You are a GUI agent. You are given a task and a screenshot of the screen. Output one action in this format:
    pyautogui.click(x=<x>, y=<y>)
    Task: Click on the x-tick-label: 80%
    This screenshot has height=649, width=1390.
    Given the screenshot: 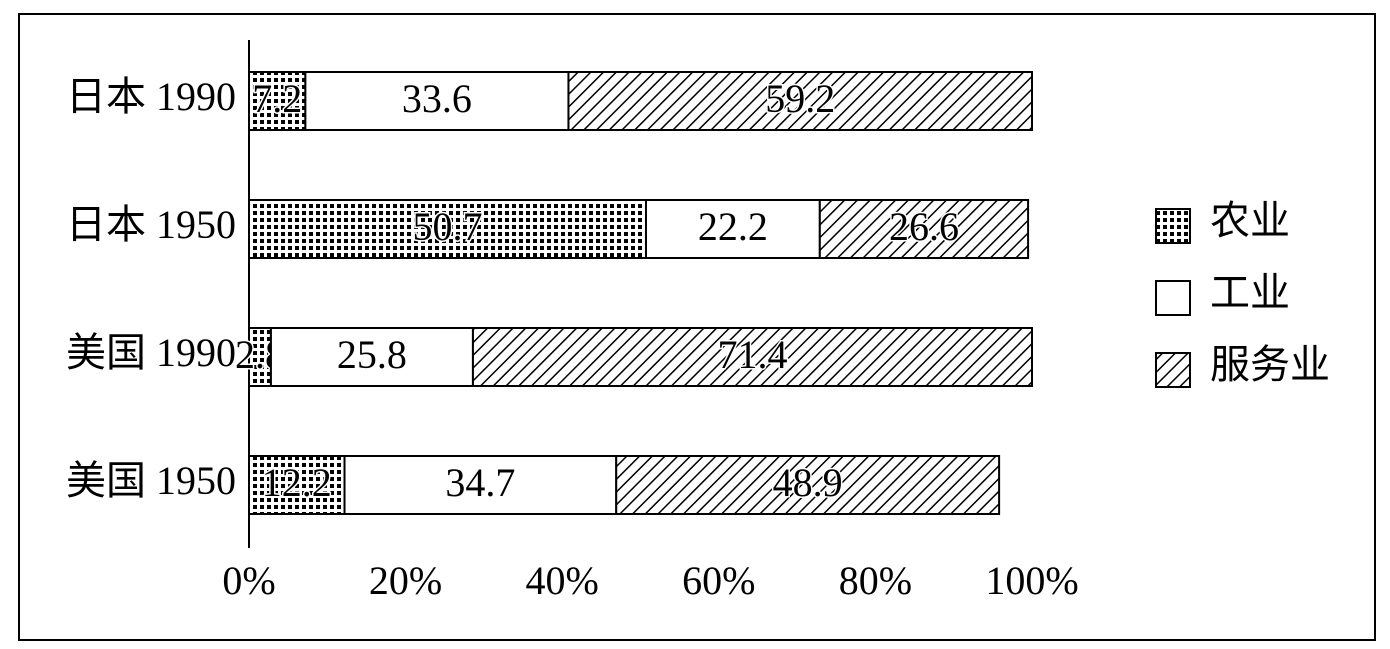 What is the action you would take?
    pyautogui.click(x=875, y=580)
    